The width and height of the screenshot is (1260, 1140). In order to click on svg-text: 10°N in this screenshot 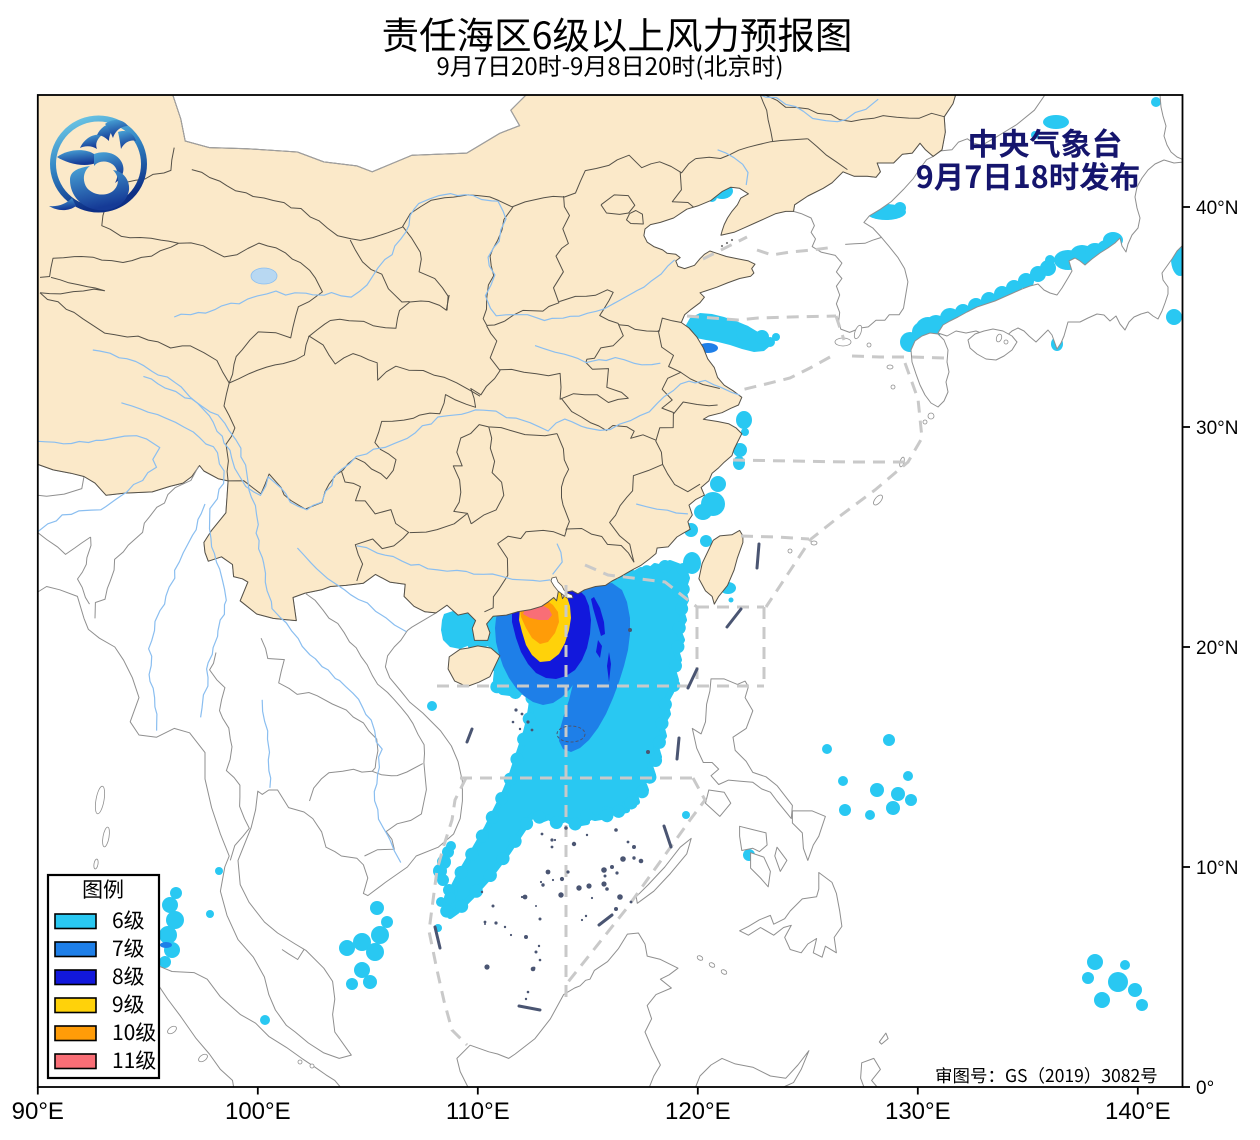, I will do `click(1217, 868)`.